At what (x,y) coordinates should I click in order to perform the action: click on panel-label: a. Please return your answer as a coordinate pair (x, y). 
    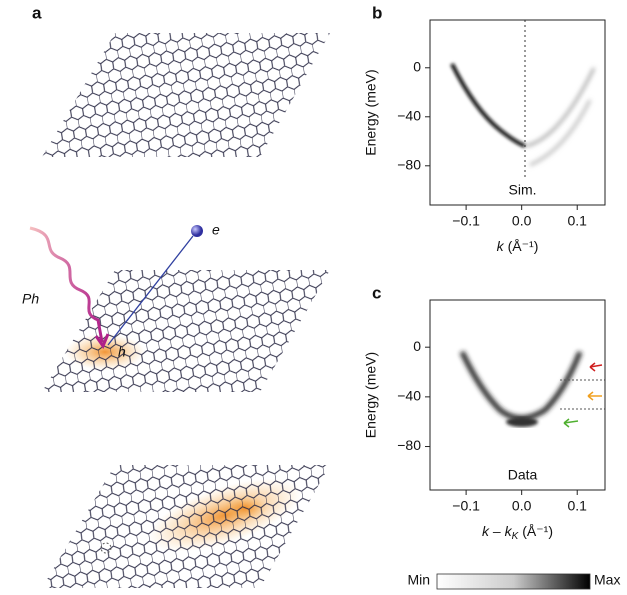
    Looking at the image, I should click on (37, 12).